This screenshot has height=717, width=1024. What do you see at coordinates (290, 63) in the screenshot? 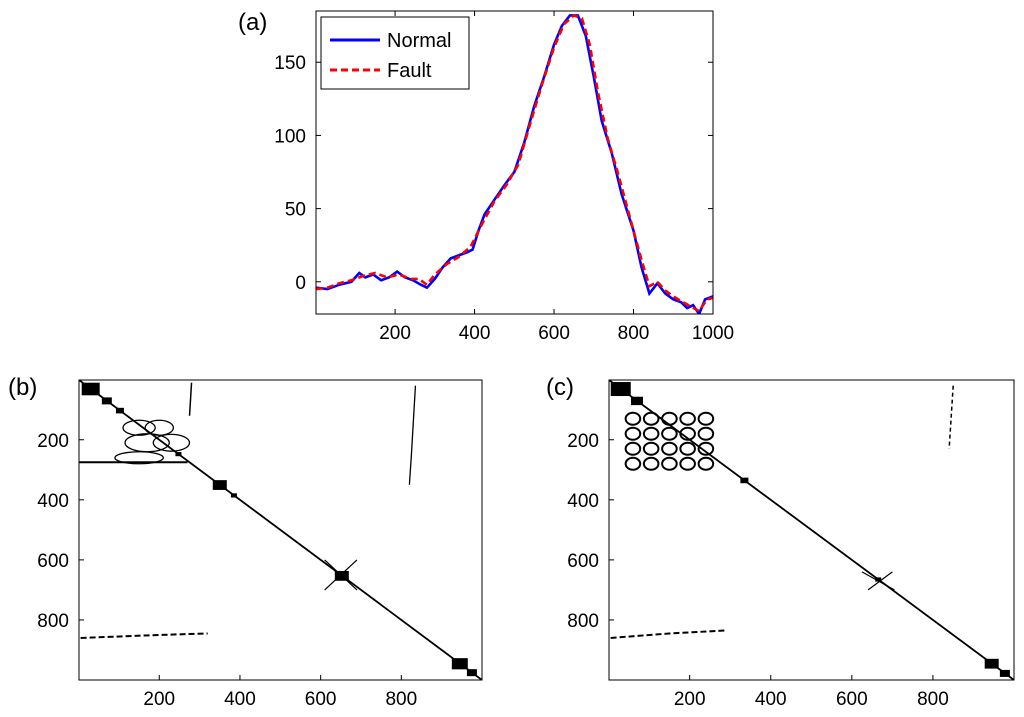
I see `y-tick-label: 150` at bounding box center [290, 63].